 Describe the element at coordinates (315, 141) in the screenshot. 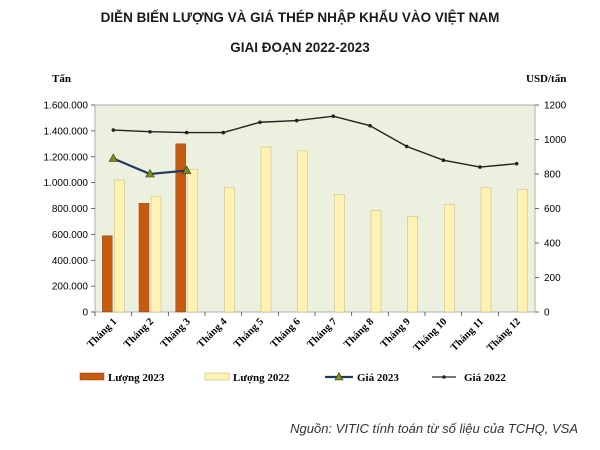

I see `line-gia-2022` at that location.